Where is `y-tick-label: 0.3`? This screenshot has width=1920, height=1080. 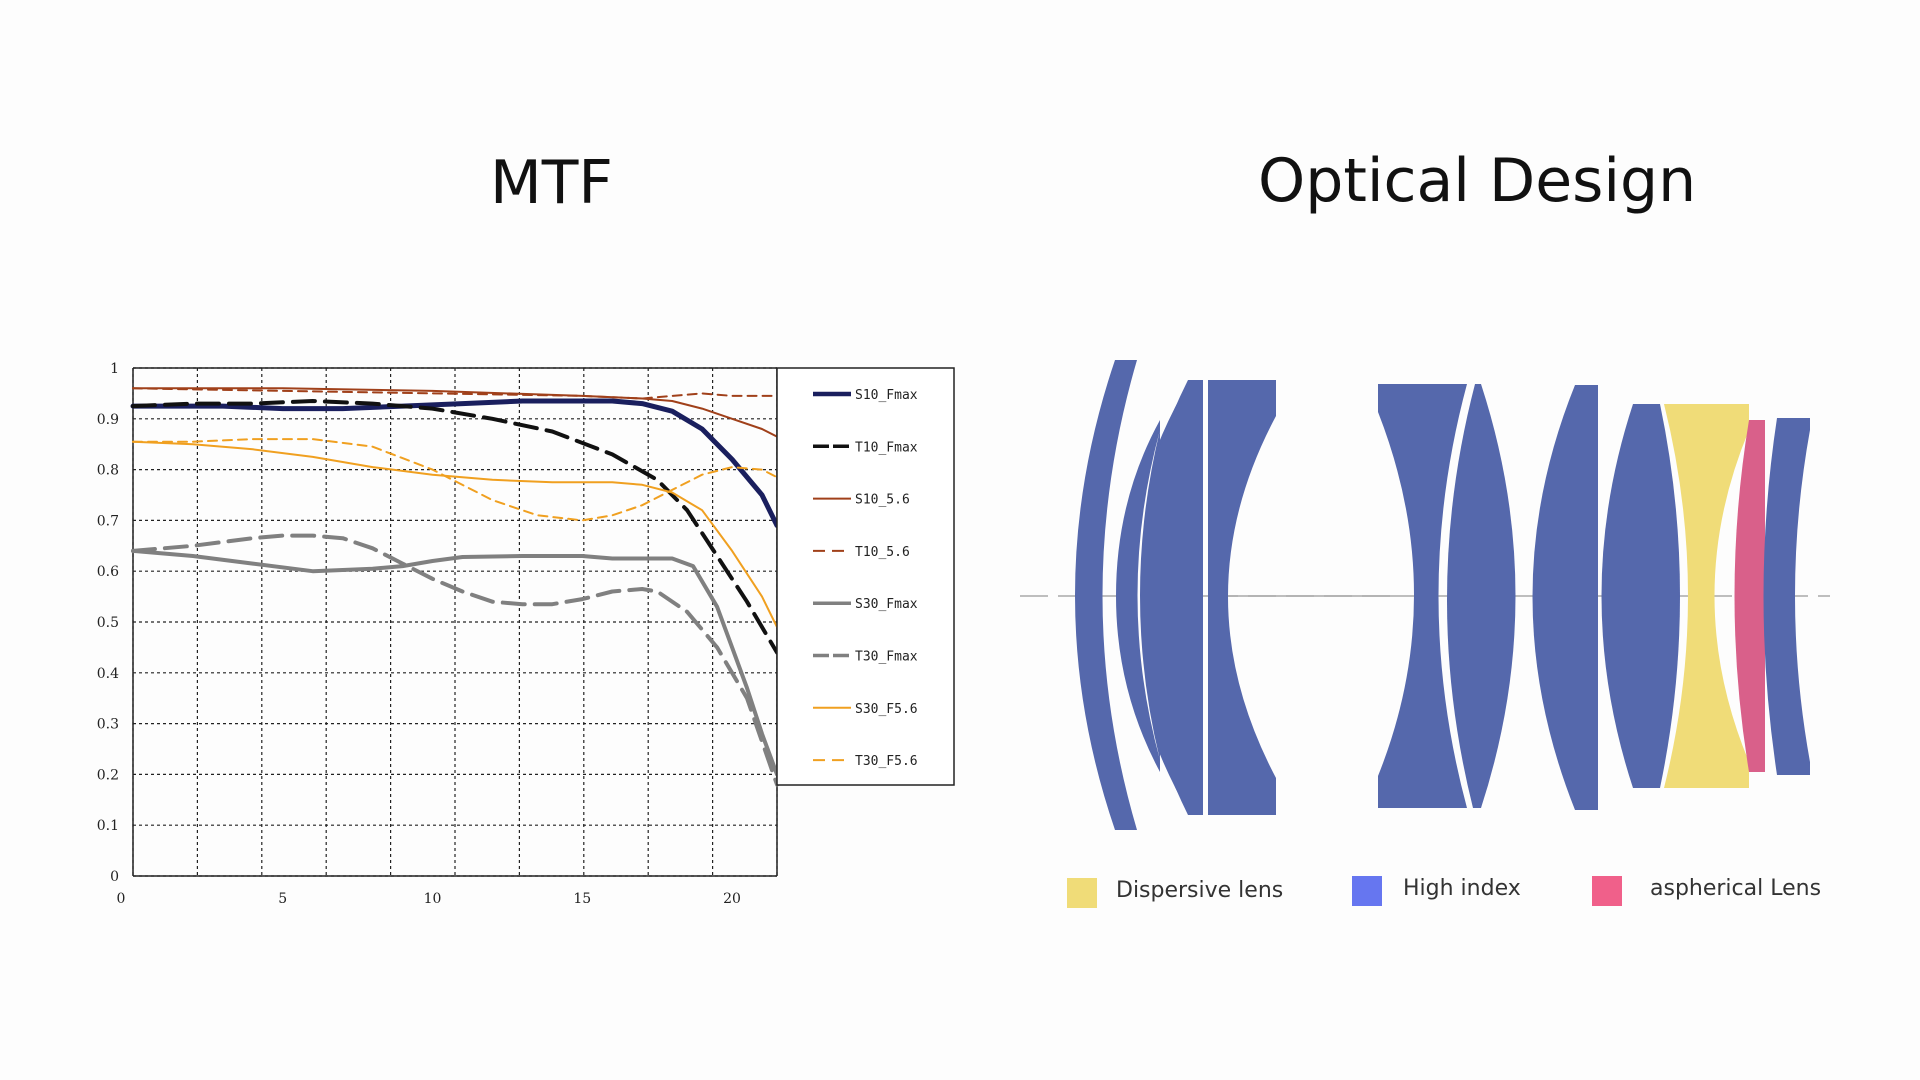
y-tick-label: 0.3 is located at coordinates (108, 725).